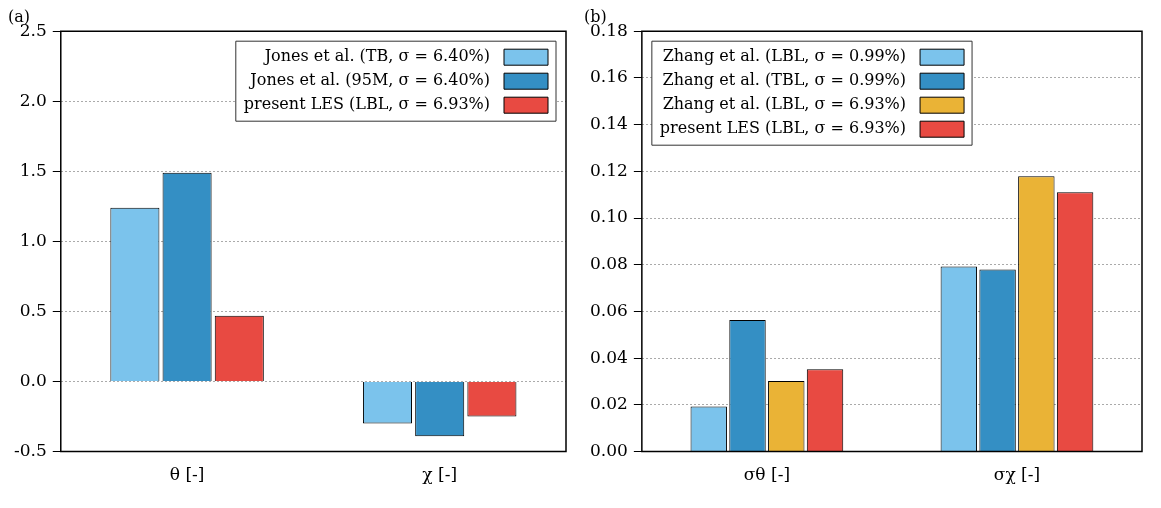 This screenshot has width=1161, height=508. What do you see at coordinates (608, 309) in the screenshot?
I see `y-tick-label: 0.06` at bounding box center [608, 309].